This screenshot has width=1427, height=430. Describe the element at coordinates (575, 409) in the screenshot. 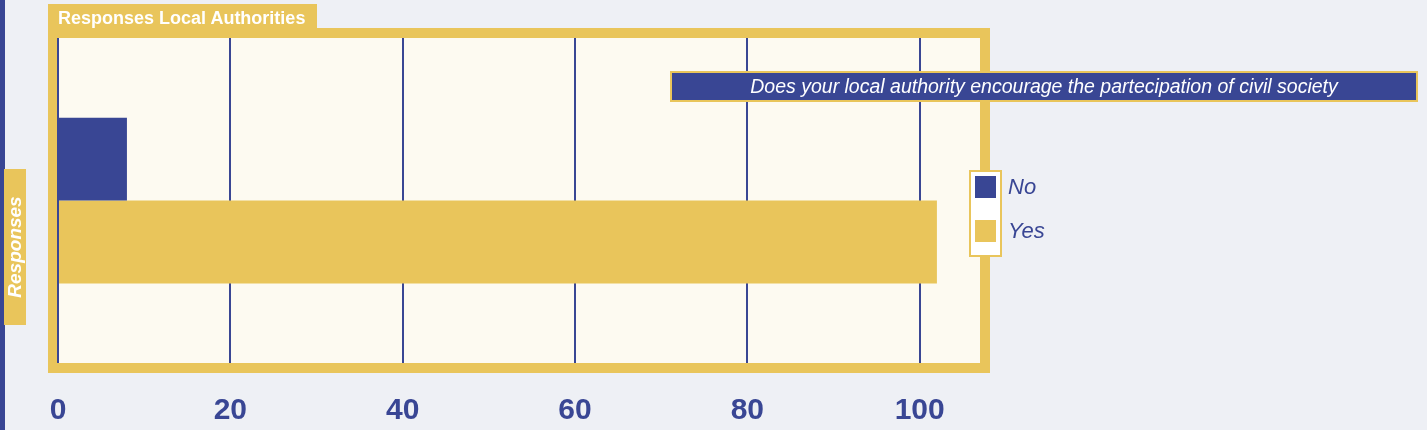

I see `x-tick-label: 60` at that location.